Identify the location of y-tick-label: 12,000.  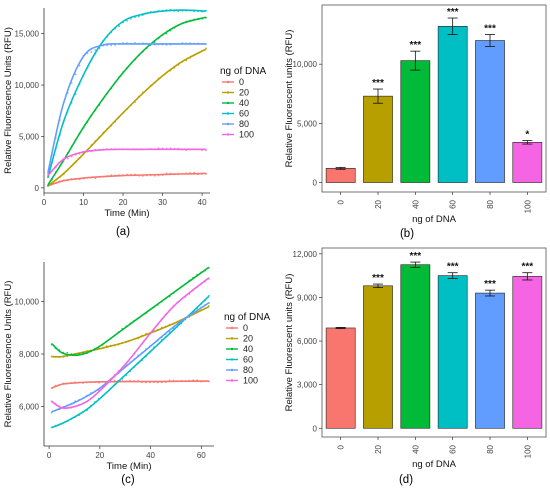
(305, 254).